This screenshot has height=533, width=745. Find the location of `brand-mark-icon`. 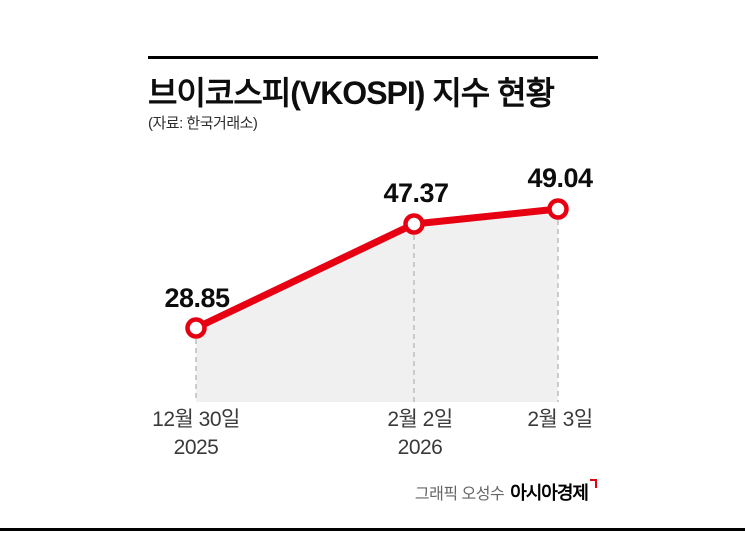

brand-mark-icon is located at coordinates (593, 483).